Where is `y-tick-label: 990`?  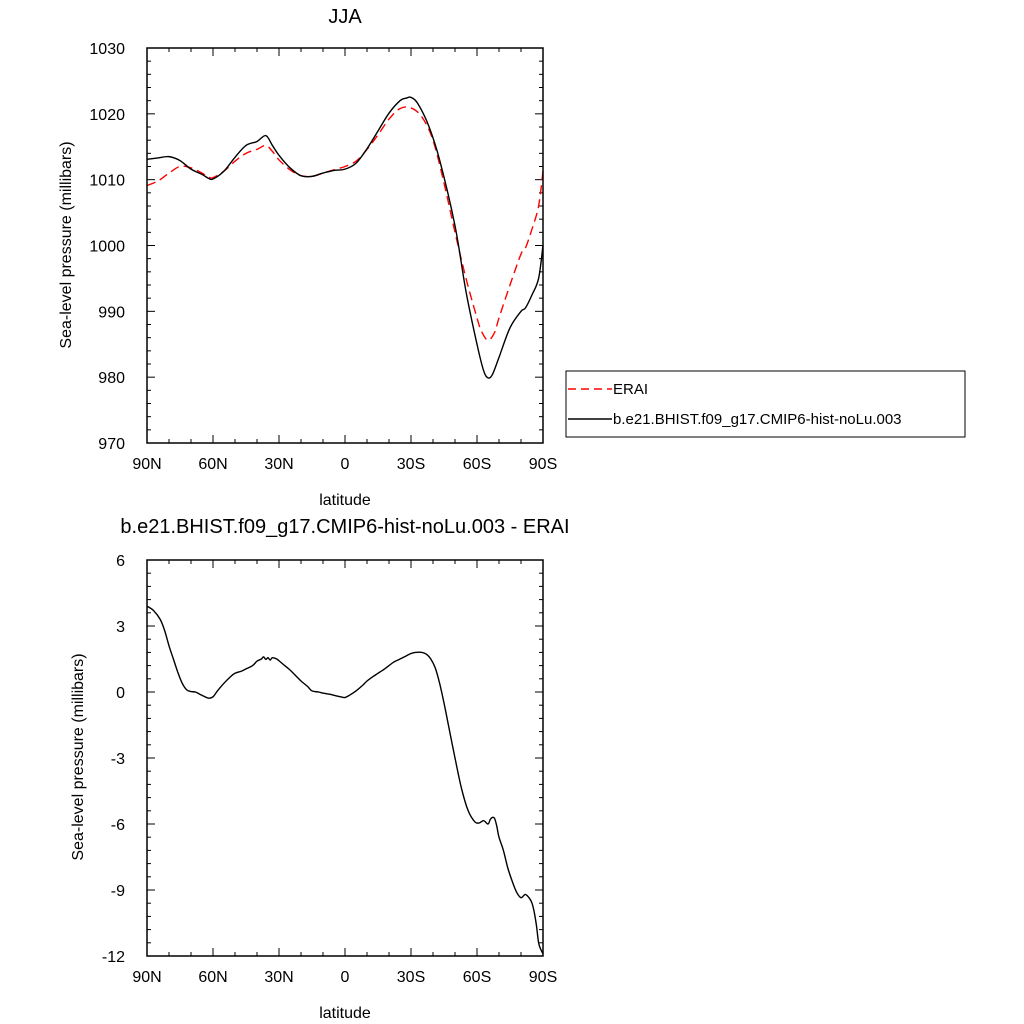 y-tick-label: 990 is located at coordinates (111, 312).